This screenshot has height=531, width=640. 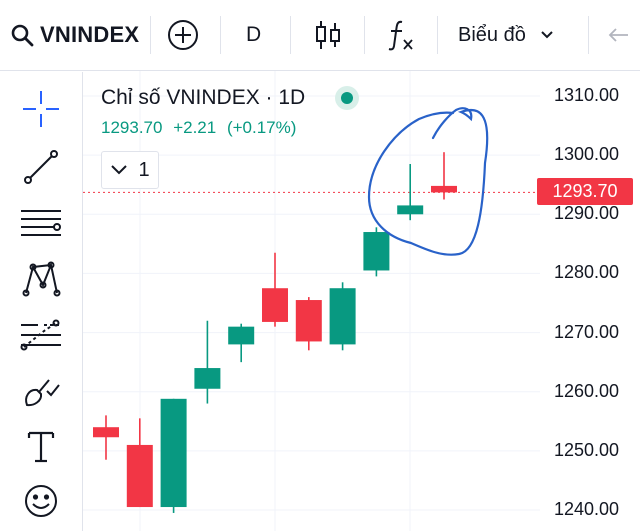 I want to click on legend-values: 1293.70 +2.21 (+0.17%), so click(x=227, y=128).